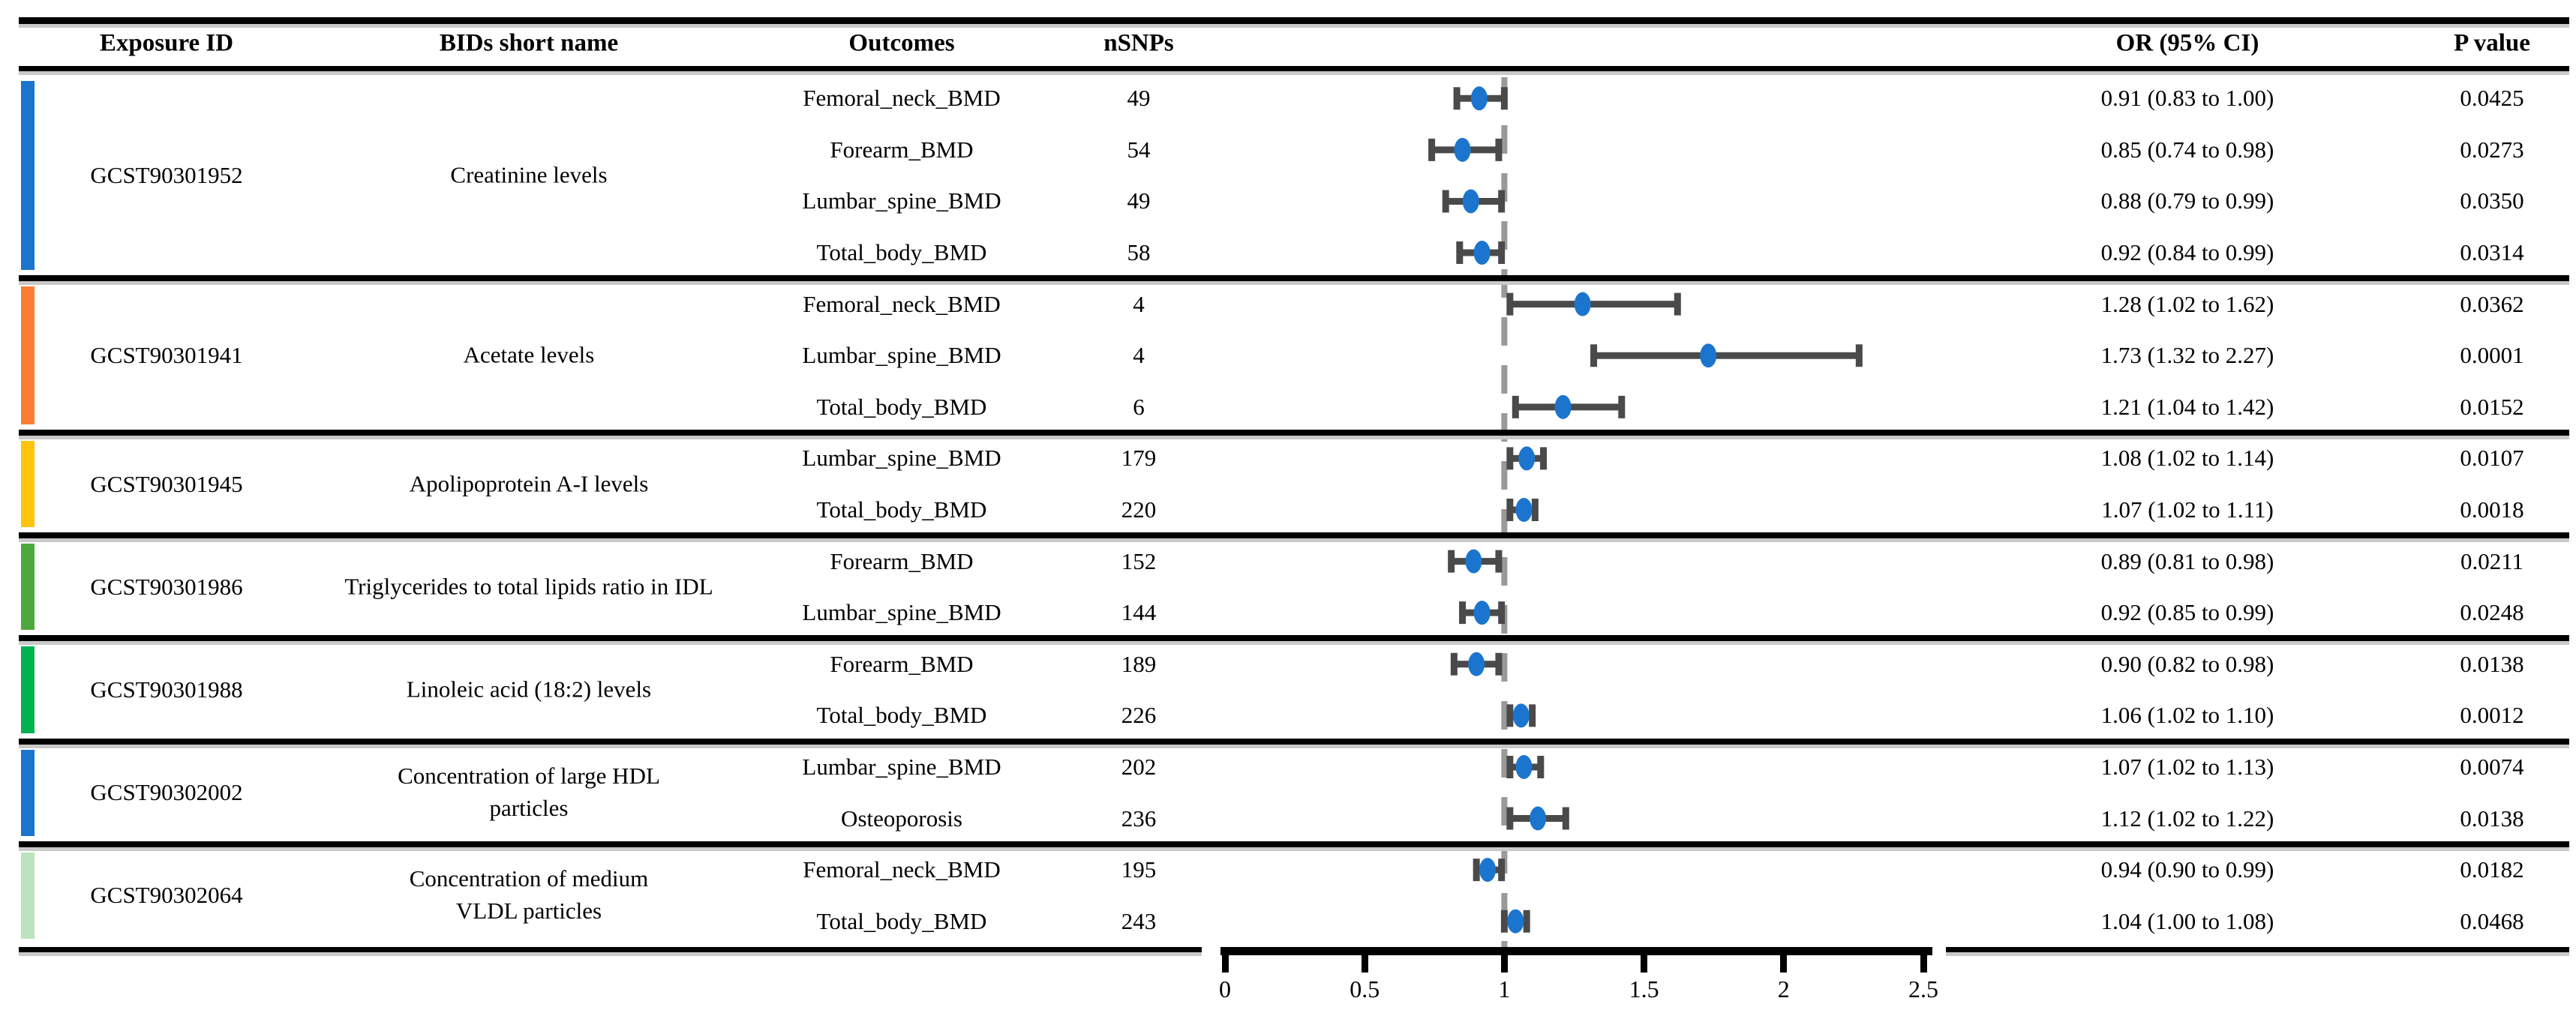 This screenshot has width=2576, height=1016. Describe the element at coordinates (2187, 251) in the screenshot. I see `or-ci-value: 0.92 (0.84 to 0.99)` at that location.